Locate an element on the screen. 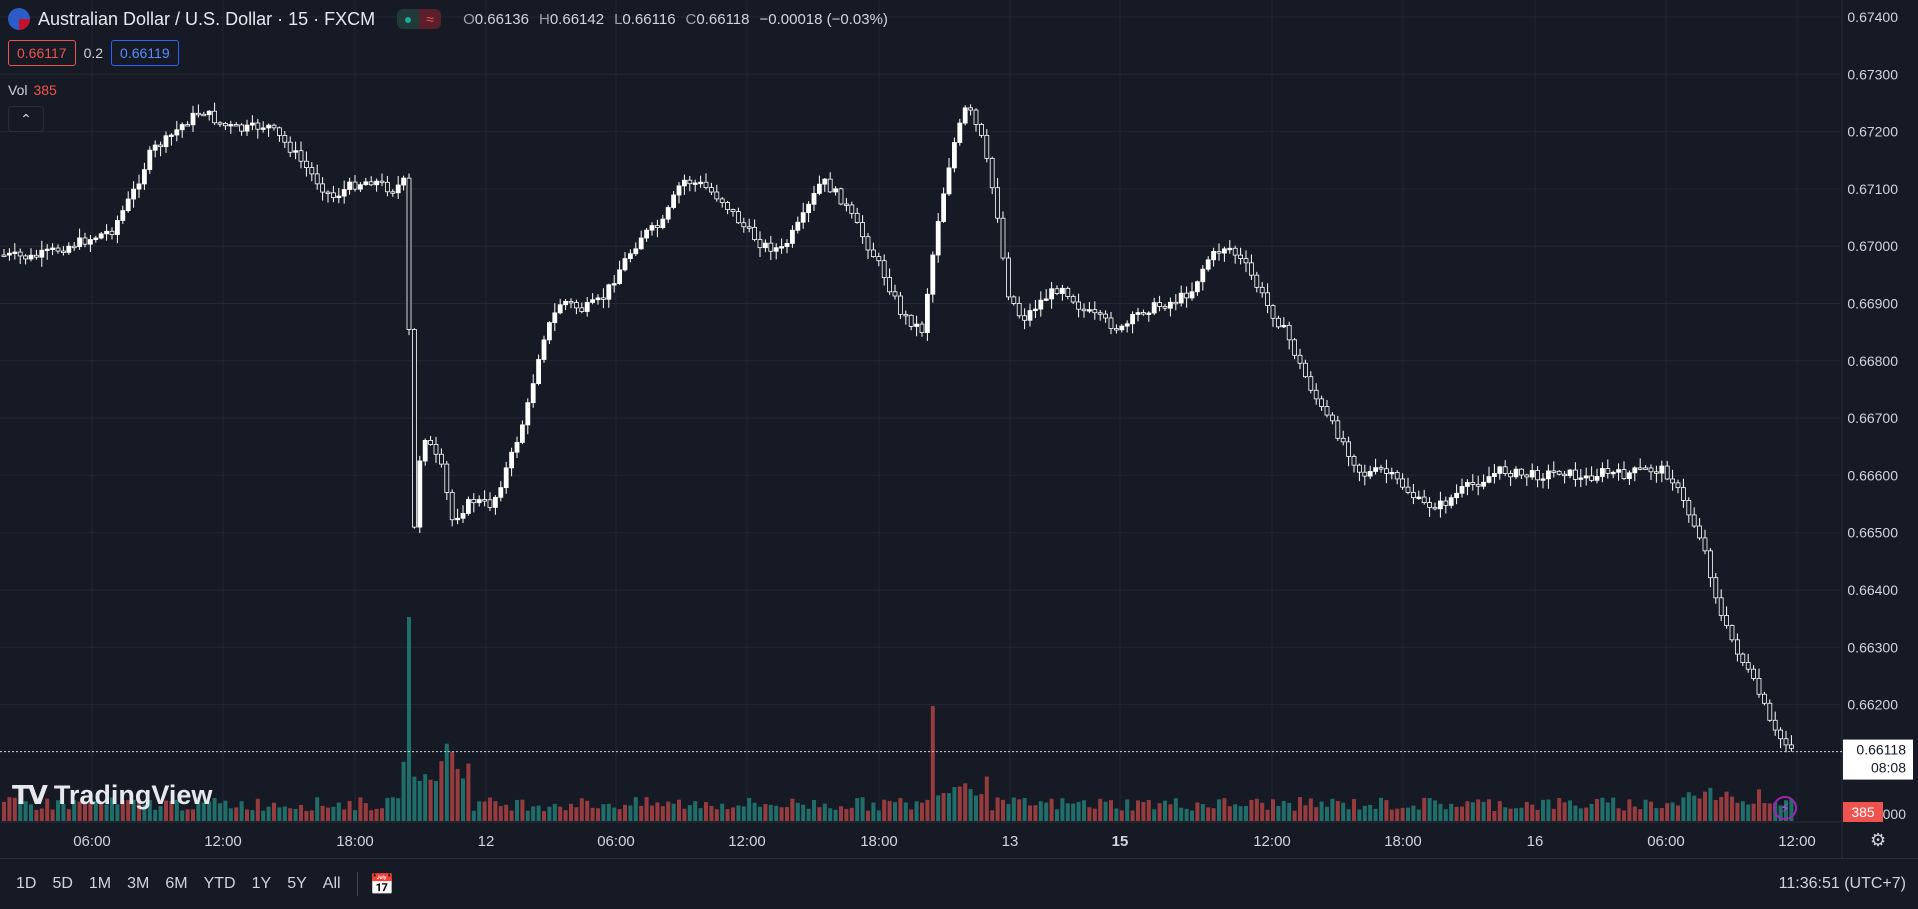 The width and height of the screenshot is (1918, 909). range-1y: 1Y is located at coordinates (261, 883).